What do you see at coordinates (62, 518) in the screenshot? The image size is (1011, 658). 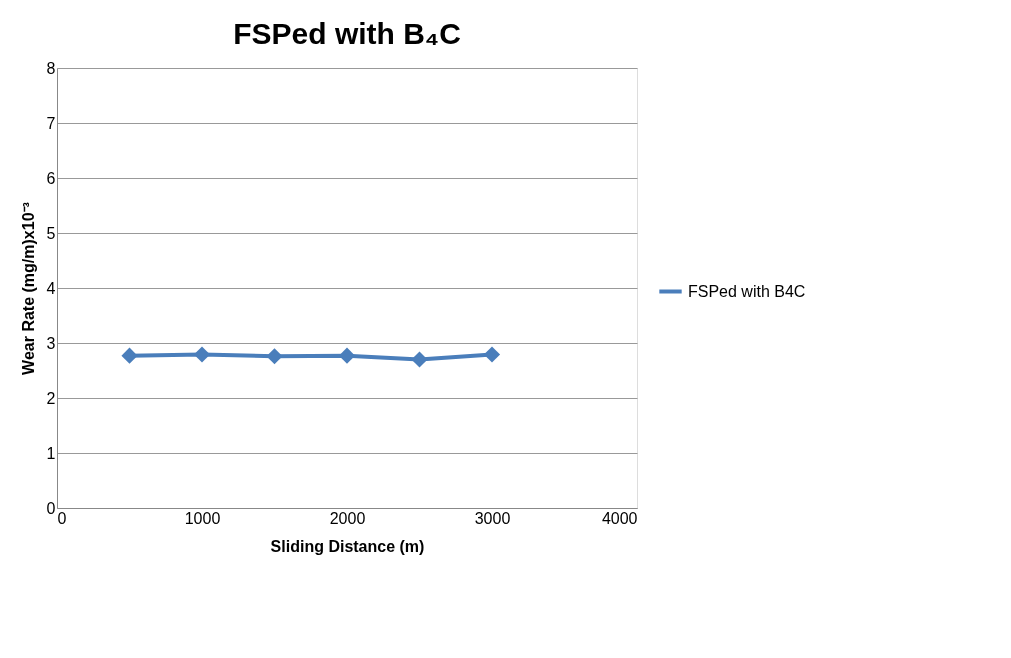 I see `x-tick-label: 0` at bounding box center [62, 518].